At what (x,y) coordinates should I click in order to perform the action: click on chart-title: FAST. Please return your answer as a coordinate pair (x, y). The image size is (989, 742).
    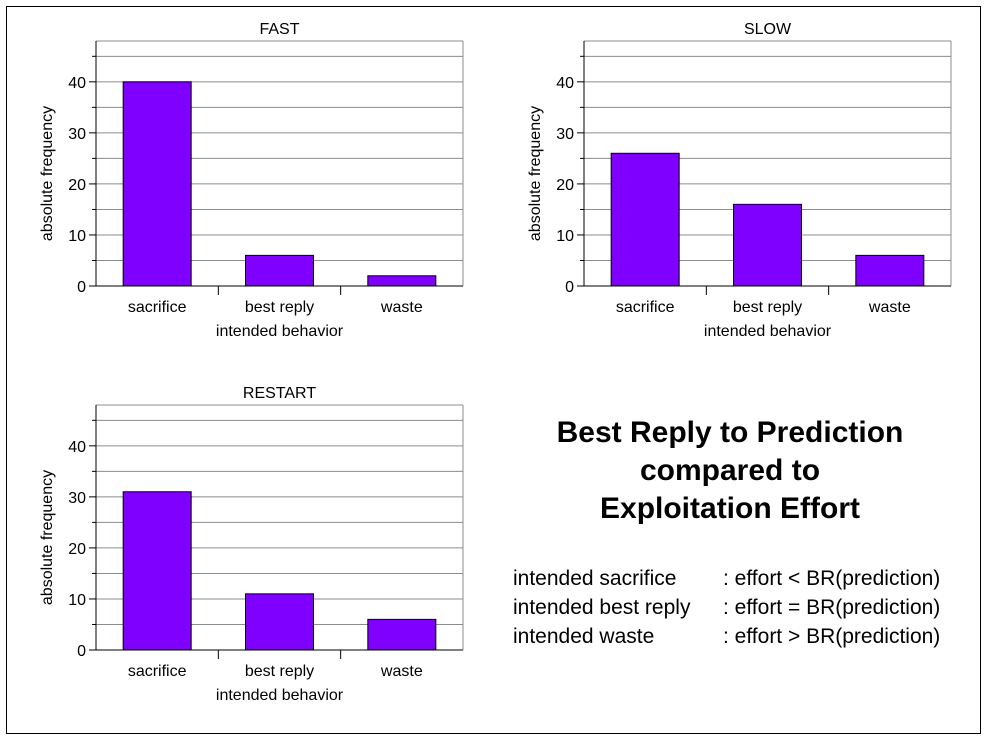
    Looking at the image, I should click on (279, 29).